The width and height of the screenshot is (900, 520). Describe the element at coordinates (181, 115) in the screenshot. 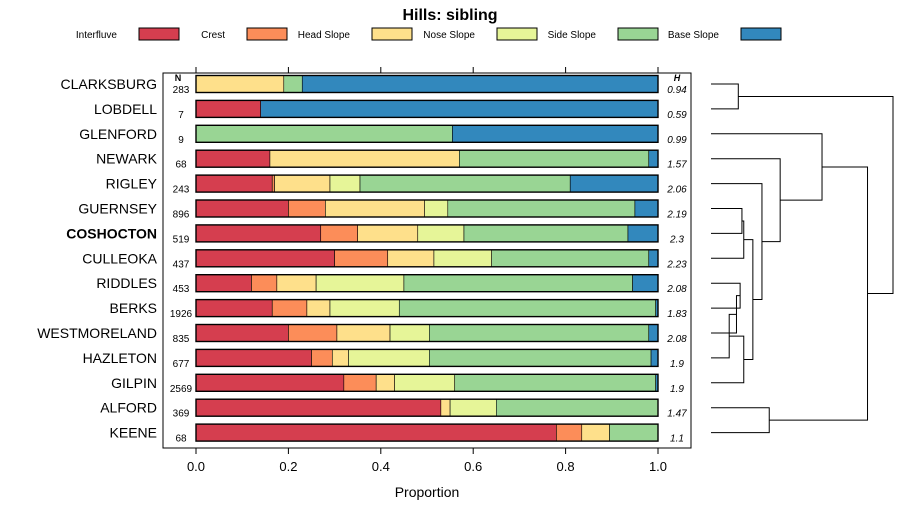

I see `n-value: 7` at that location.